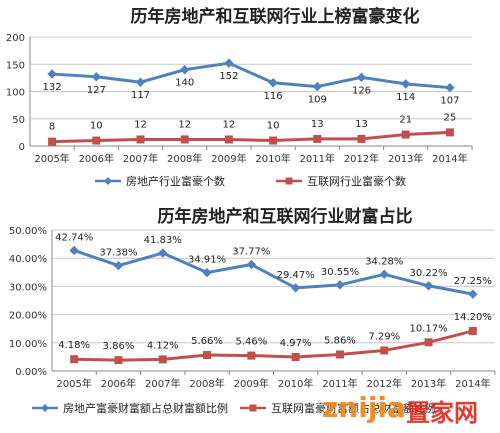  What do you see at coordinates (228, 76) in the screenshot?
I see `chart-top-series-1-data-label: 152` at bounding box center [228, 76].